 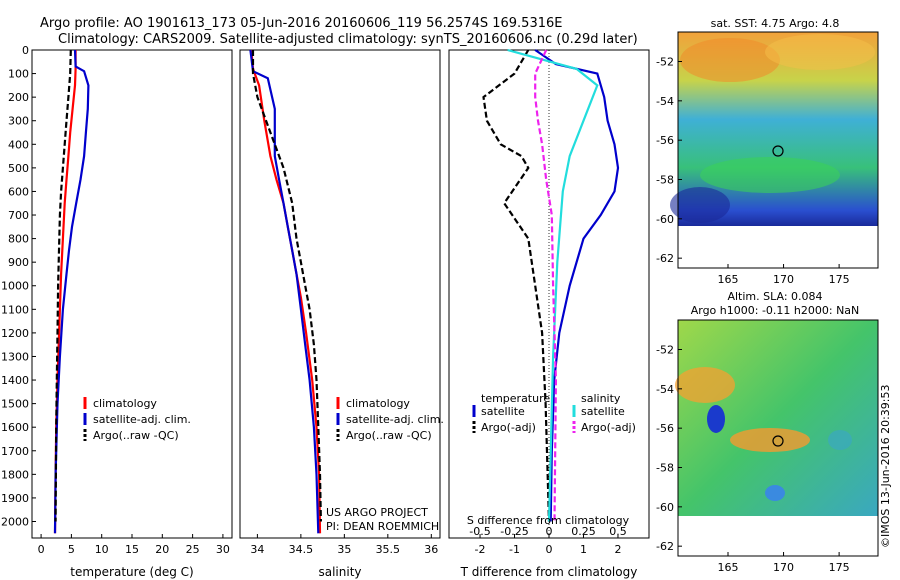 What do you see at coordinates (15, 309) in the screenshot?
I see `depth-tick-label: 1100` at bounding box center [15, 309].